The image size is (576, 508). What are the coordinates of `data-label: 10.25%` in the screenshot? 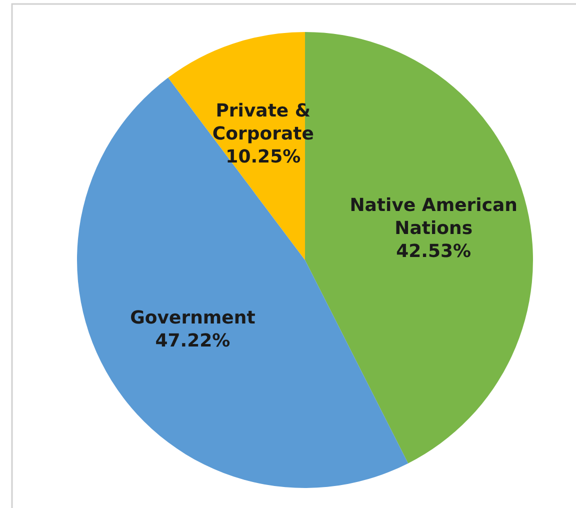 It's located at (263, 157).